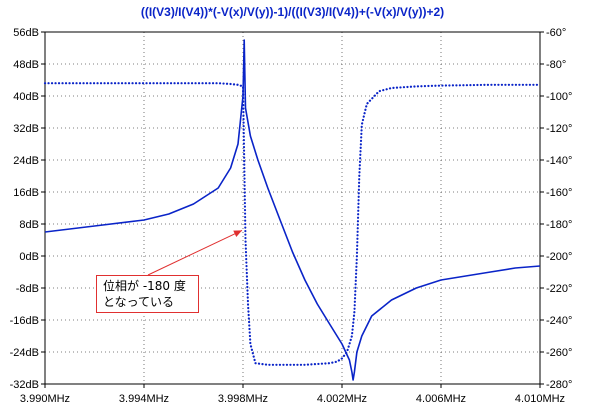 This screenshot has height=419, width=590. Describe the element at coordinates (559, 129) in the screenshot. I see `right-tick-label: -120°` at that location.